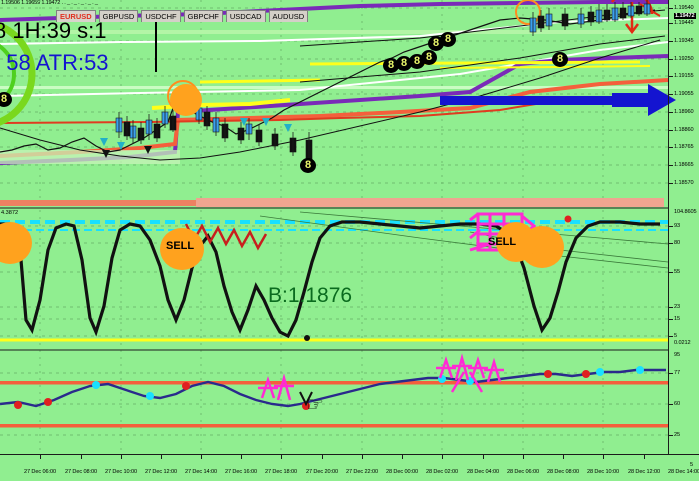 The width and height of the screenshot is (699, 481). I want to click on scale-edge-marker: 5, so click(692, 465).